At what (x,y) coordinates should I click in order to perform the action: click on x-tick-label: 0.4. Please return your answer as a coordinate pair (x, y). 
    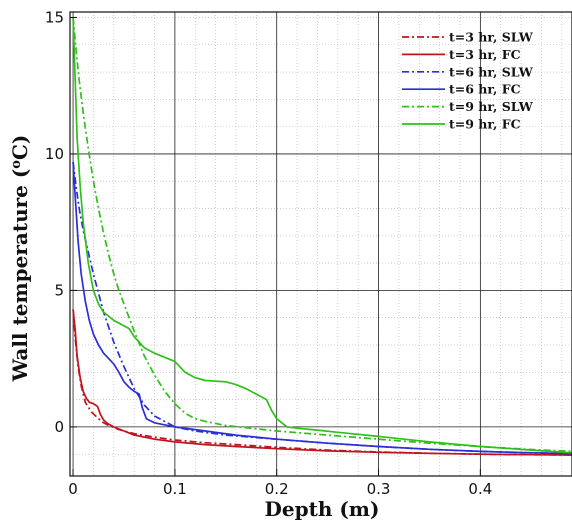
    Looking at the image, I should click on (480, 489).